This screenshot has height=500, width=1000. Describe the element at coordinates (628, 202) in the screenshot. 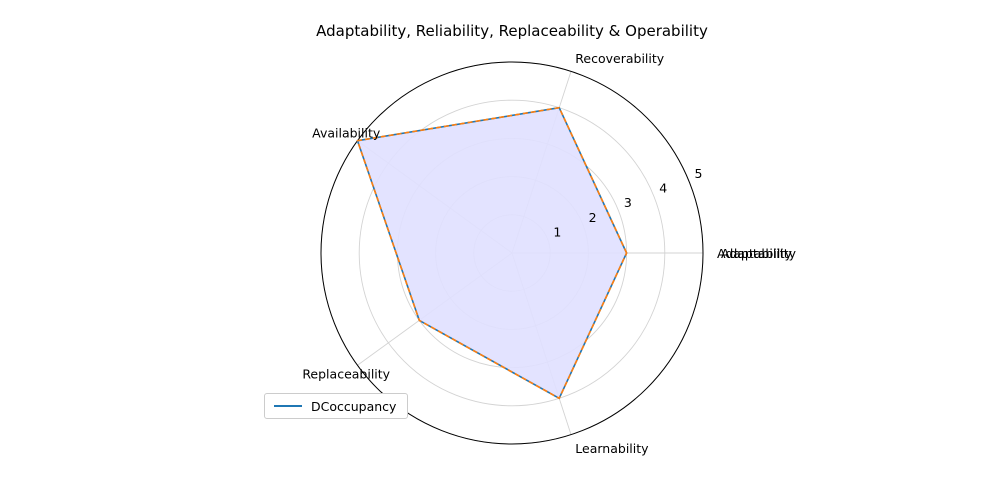

I see `radial-tick-label: 3` at that location.